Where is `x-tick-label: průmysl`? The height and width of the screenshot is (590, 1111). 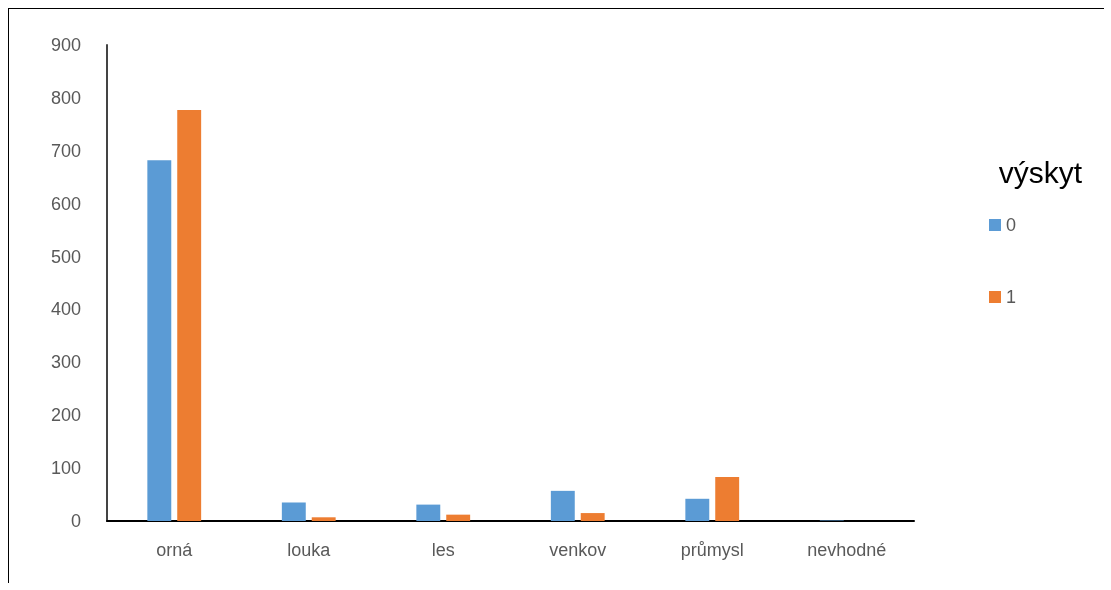 x-tick-label: průmysl is located at coordinates (712, 550).